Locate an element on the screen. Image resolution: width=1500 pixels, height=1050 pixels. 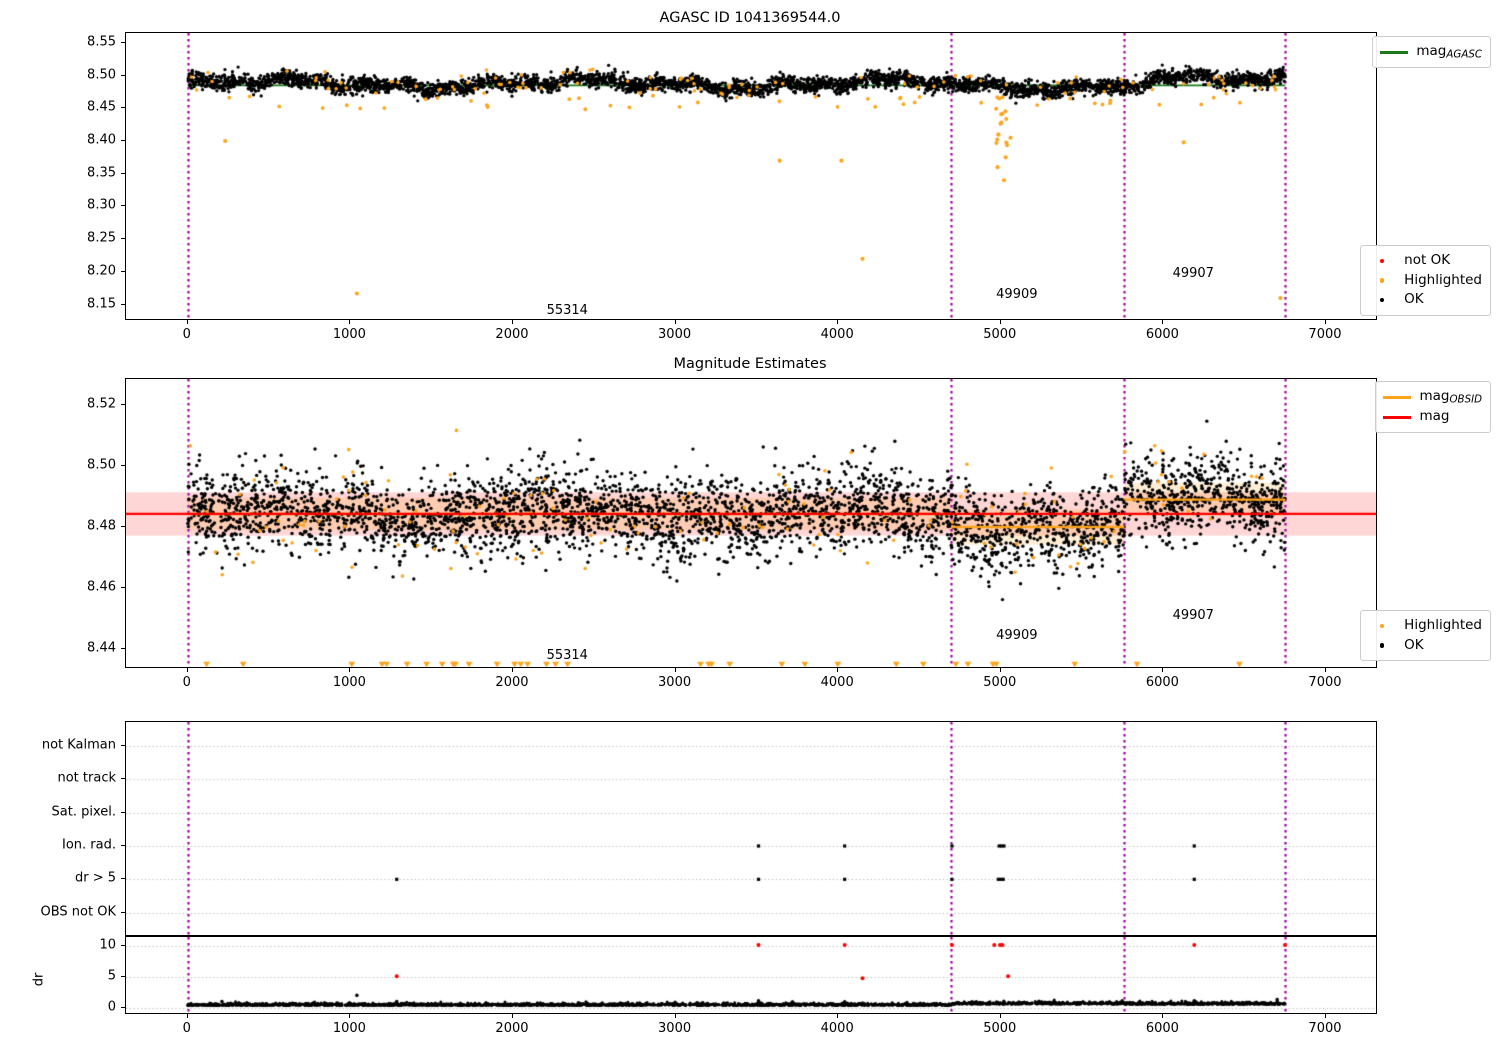
flag-row-label: OBS not OK is located at coordinates (78, 912).